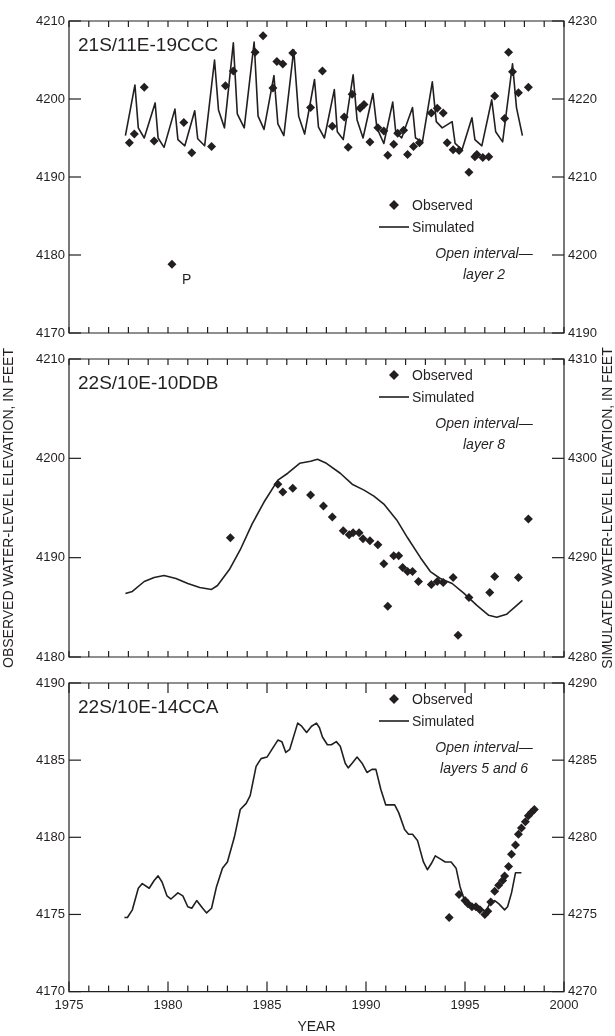 Image resolution: width=615 pixels, height=1036 pixels. What do you see at coordinates (582, 332) in the screenshot?
I see `y2-tick-label: 4190` at bounding box center [582, 332].